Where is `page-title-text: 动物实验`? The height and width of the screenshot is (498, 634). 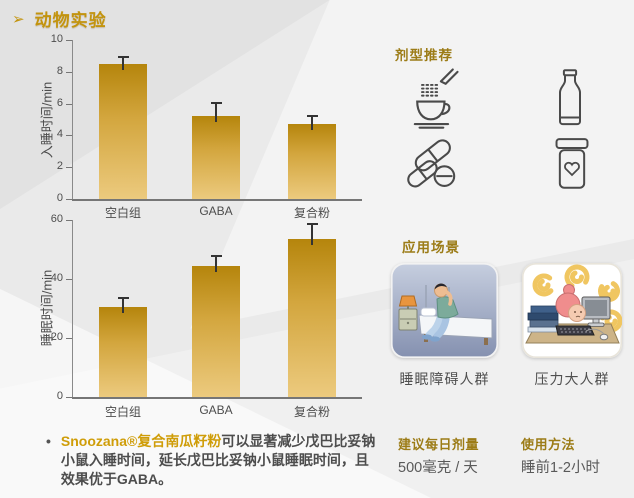
page-title-text: 动物实验 is located at coordinates (70, 20).